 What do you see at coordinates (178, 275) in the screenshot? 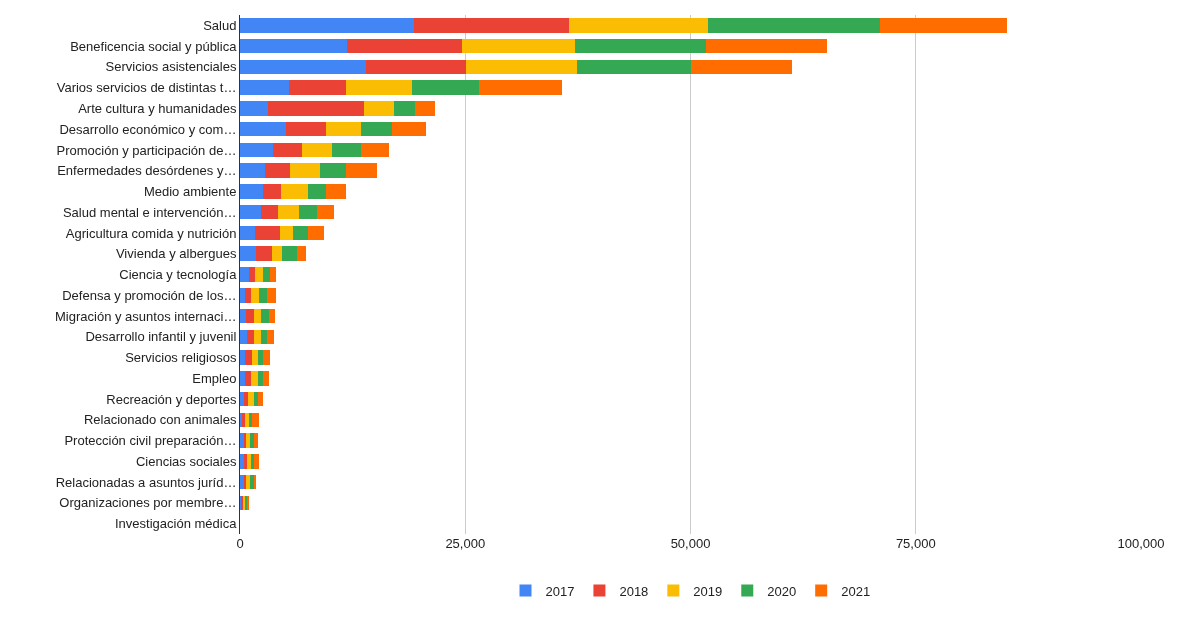
I see `y-tick-label: Ciencia y tecnología` at bounding box center [178, 275].